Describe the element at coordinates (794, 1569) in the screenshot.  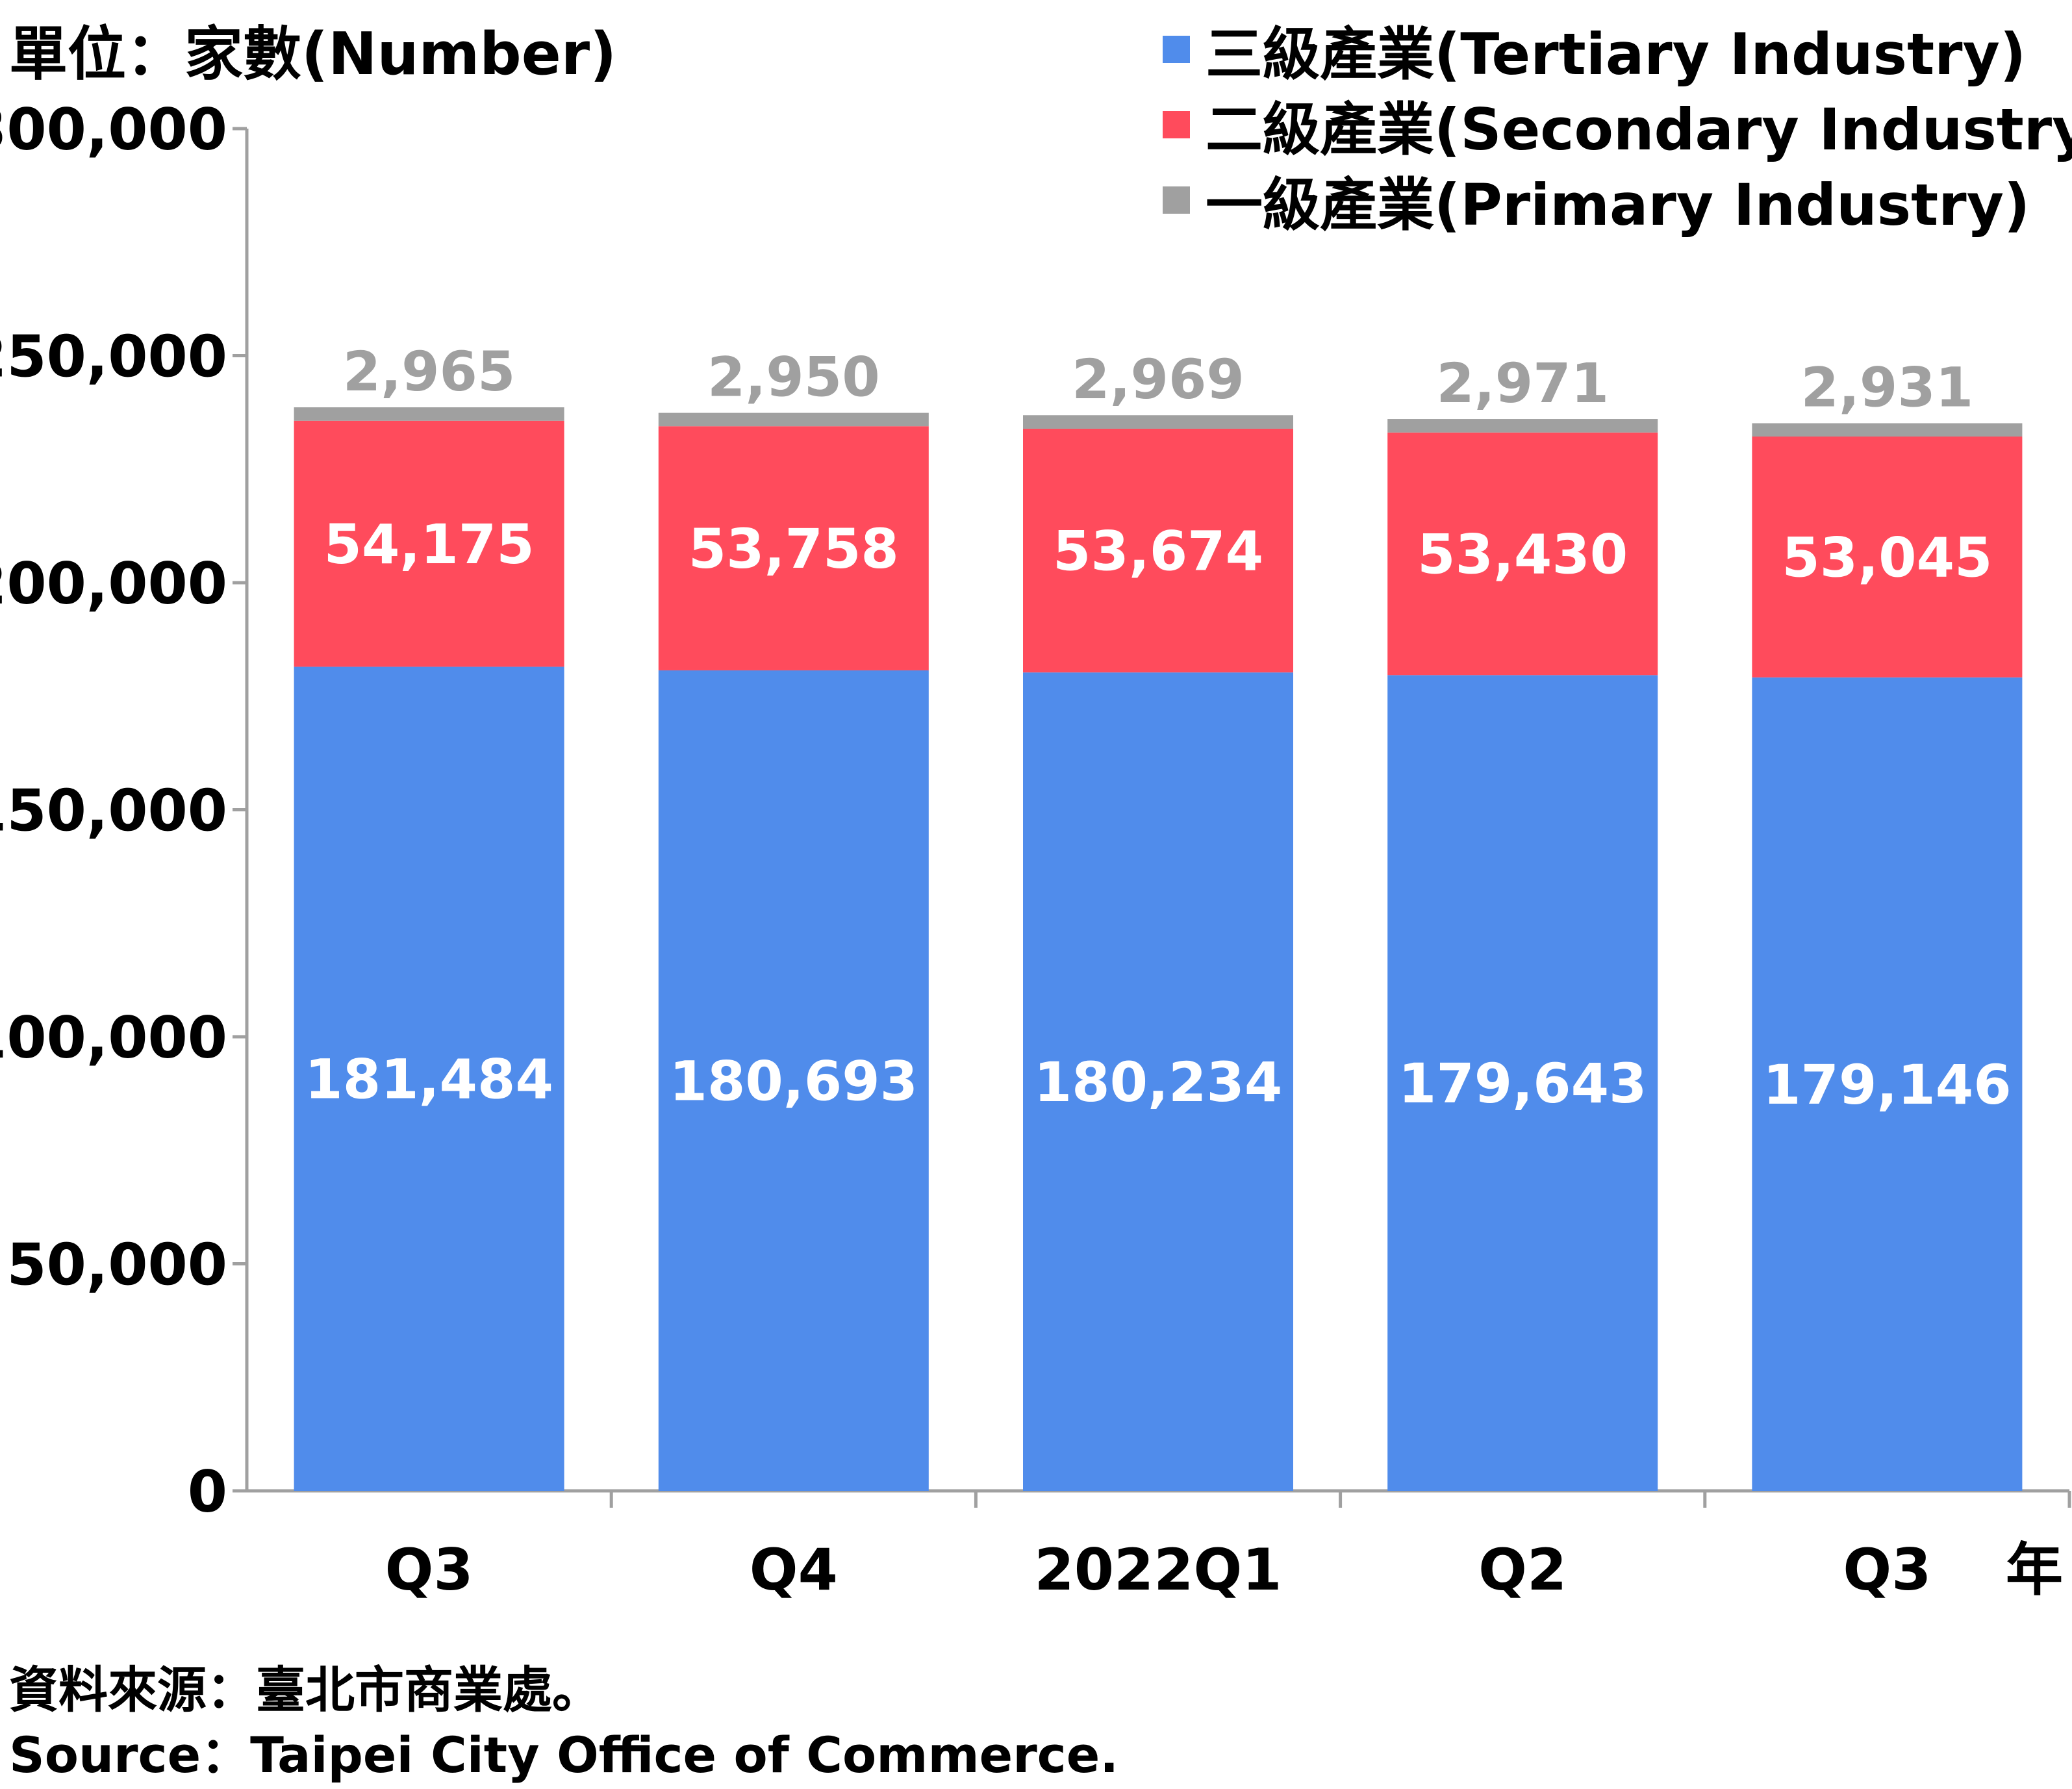
I see `x-category-label: Q4` at that location.